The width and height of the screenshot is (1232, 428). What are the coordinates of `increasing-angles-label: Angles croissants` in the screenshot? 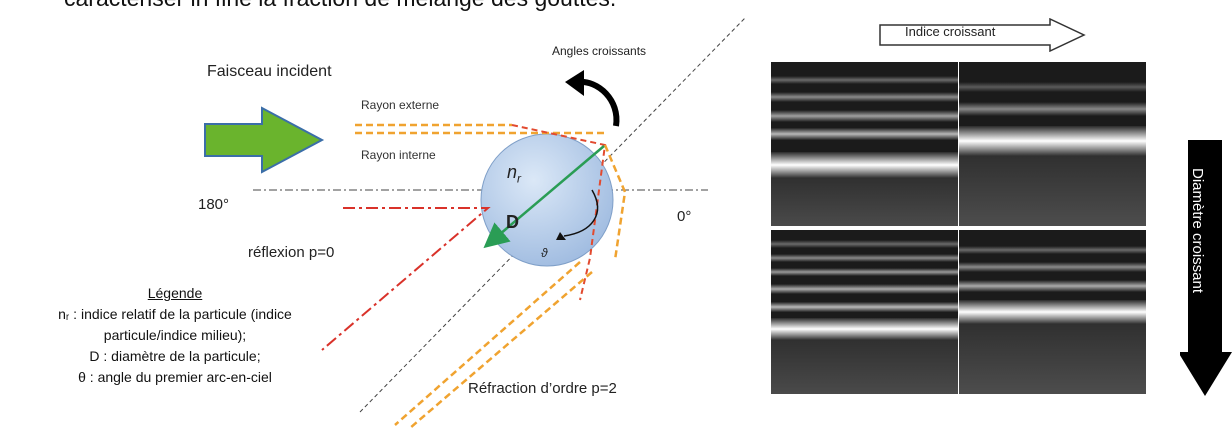 It's located at (599, 51).